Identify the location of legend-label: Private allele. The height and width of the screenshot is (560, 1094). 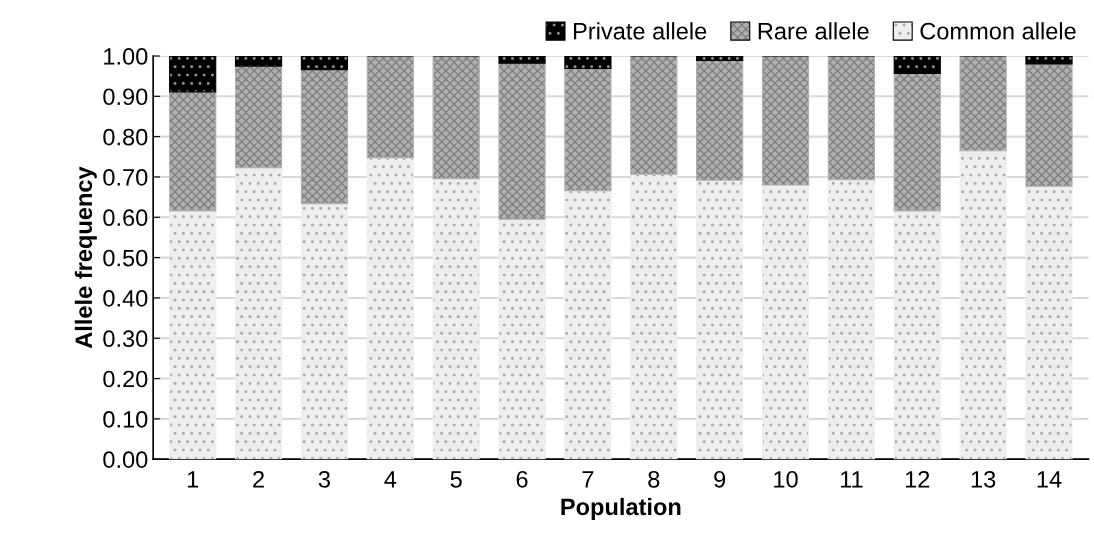
(640, 31).